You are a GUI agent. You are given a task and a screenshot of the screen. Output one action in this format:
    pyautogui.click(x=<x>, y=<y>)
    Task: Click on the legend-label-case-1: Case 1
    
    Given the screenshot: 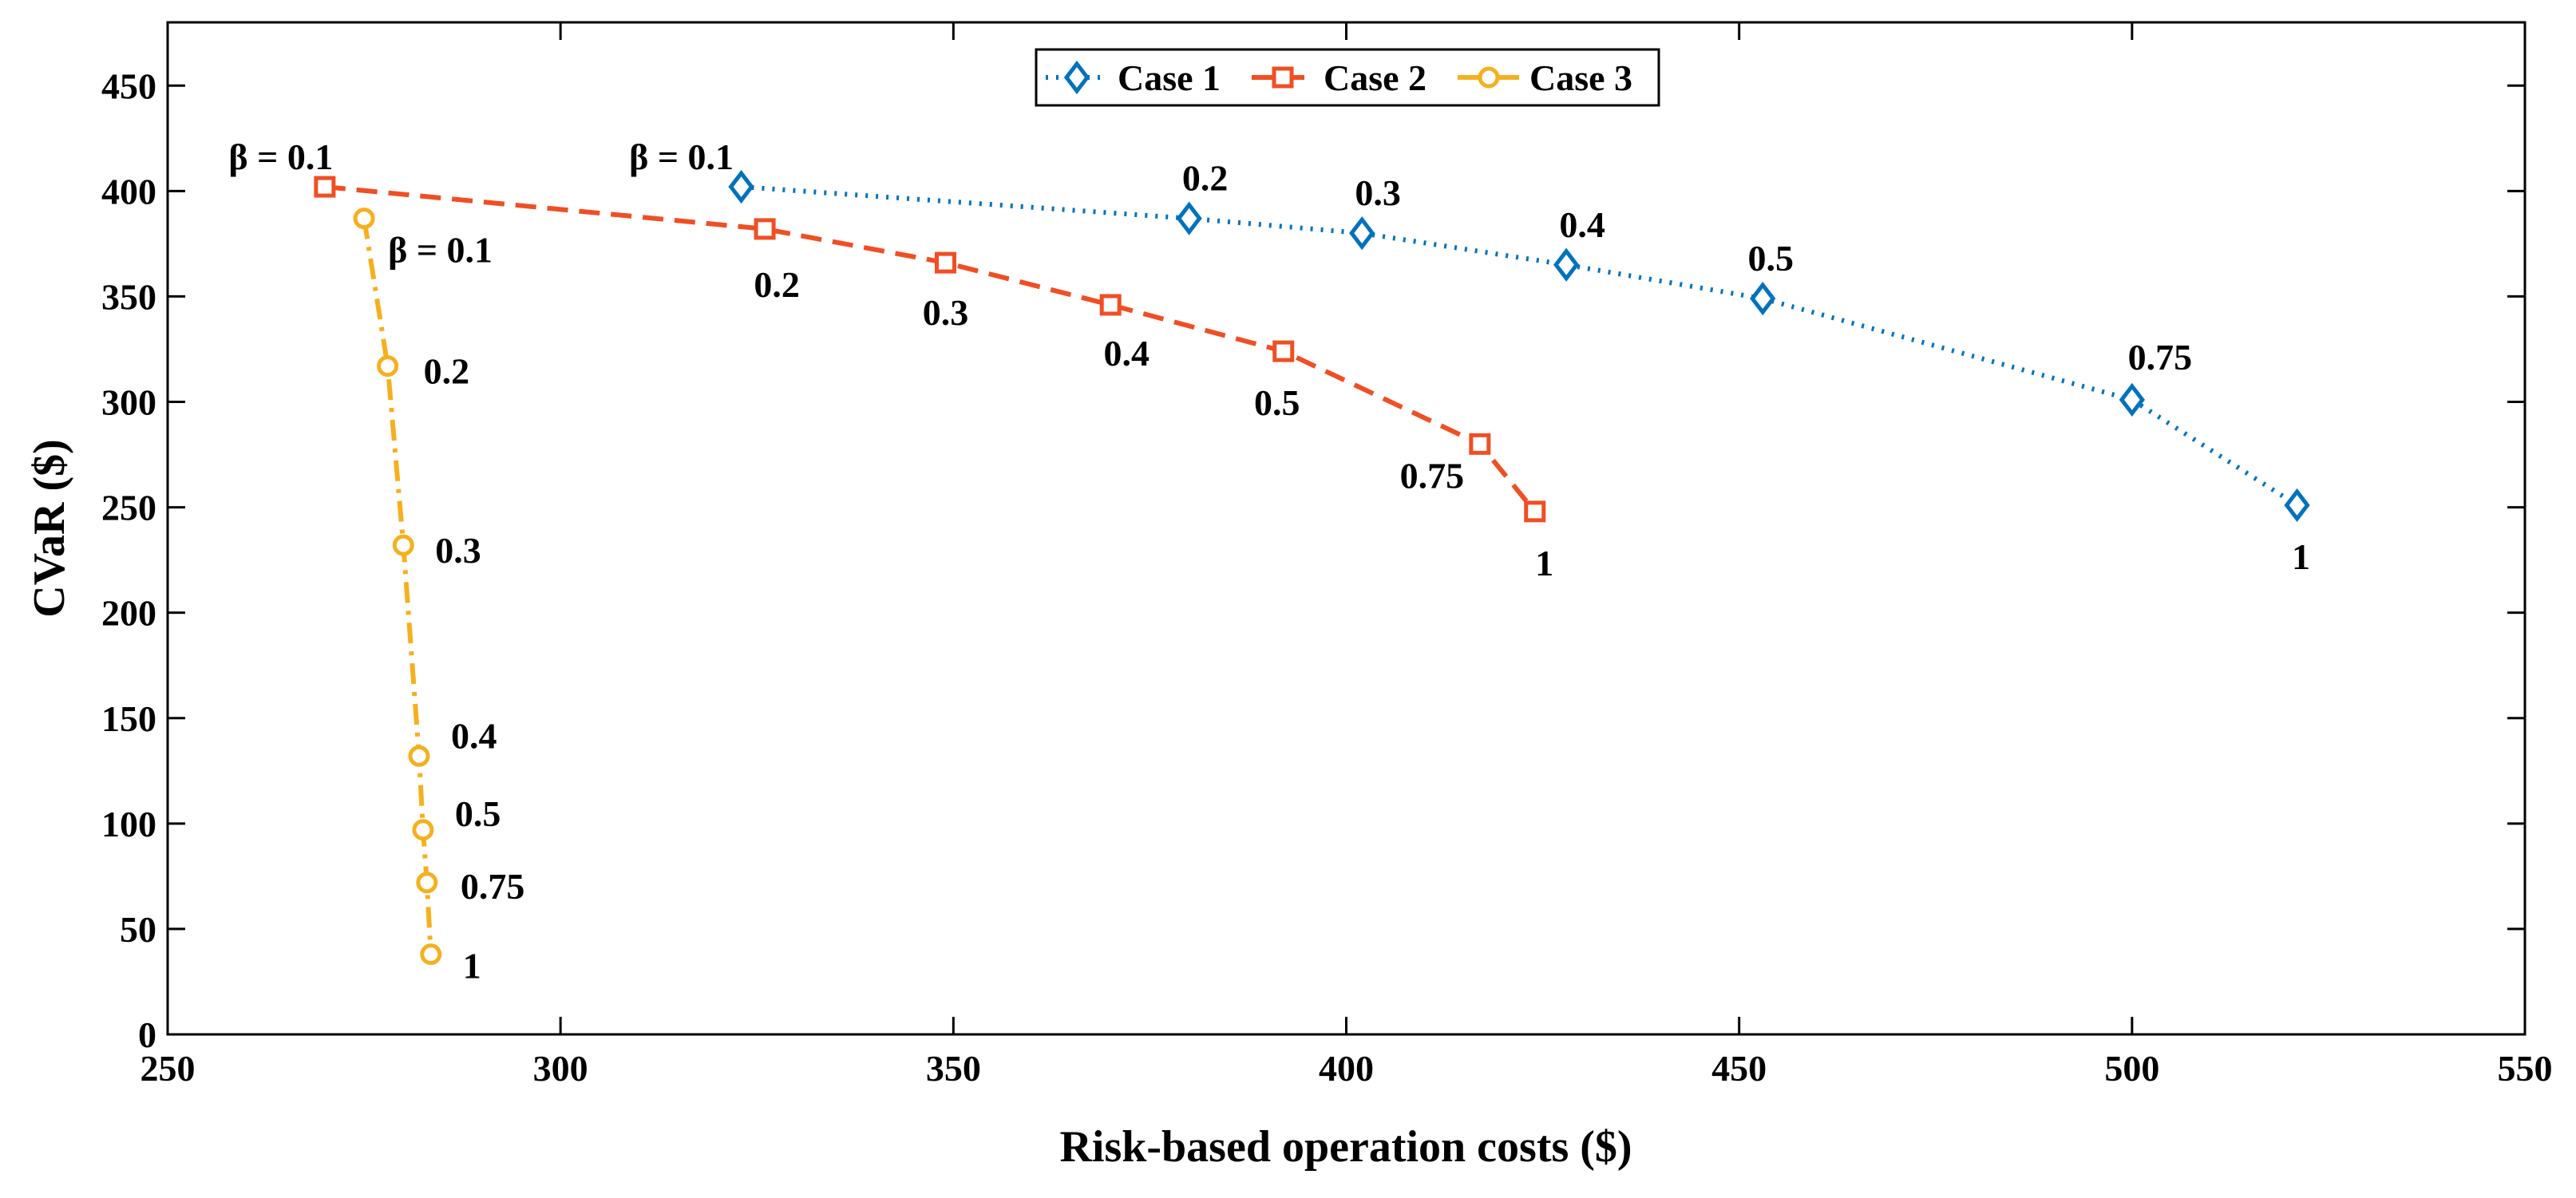 What is the action you would take?
    pyautogui.click(x=1169, y=77)
    